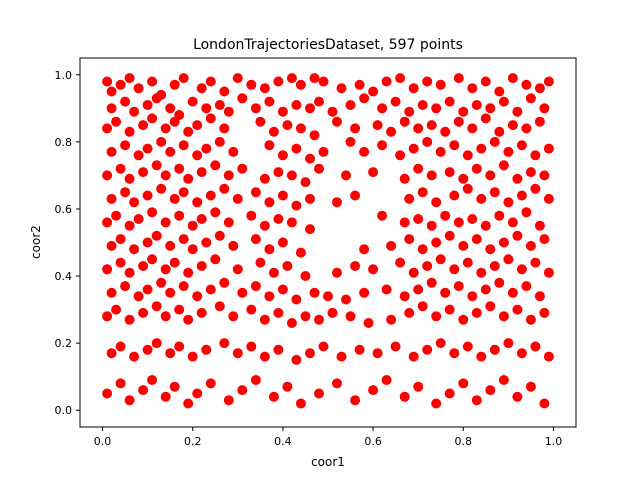 The width and height of the screenshot is (640, 485). Describe the element at coordinates (36, 242) in the screenshot. I see `y-axis-label: coor2` at that location.